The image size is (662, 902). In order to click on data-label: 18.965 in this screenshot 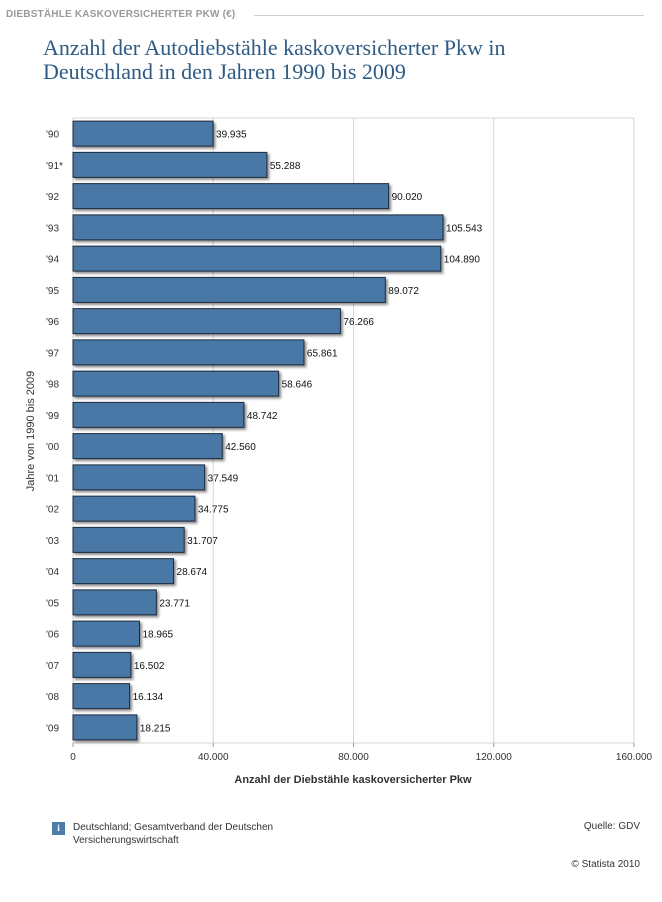, I will do `click(157, 635)`.